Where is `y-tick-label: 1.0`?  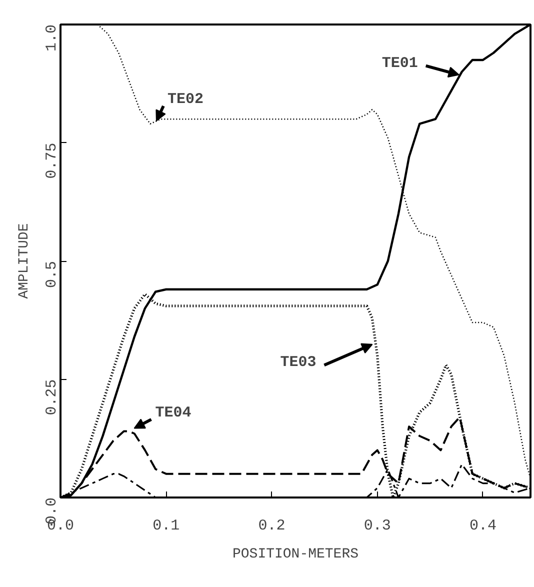 y-tick-label: 1.0 is located at coordinates (52, 38).